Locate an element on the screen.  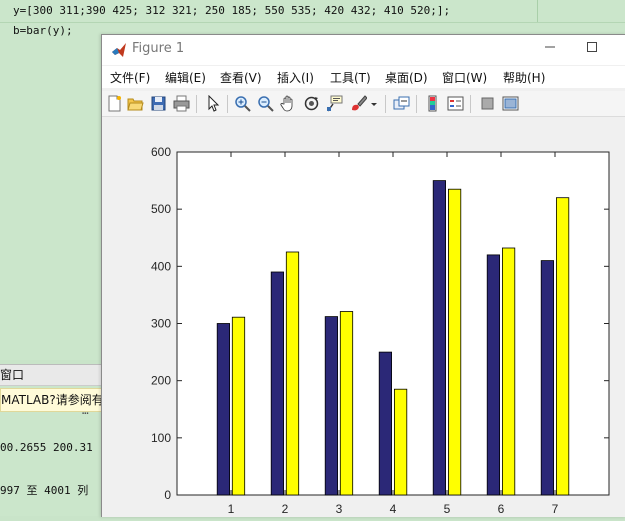
command-window-notice: MATLAB?请参阅有 is located at coordinates (52, 400).